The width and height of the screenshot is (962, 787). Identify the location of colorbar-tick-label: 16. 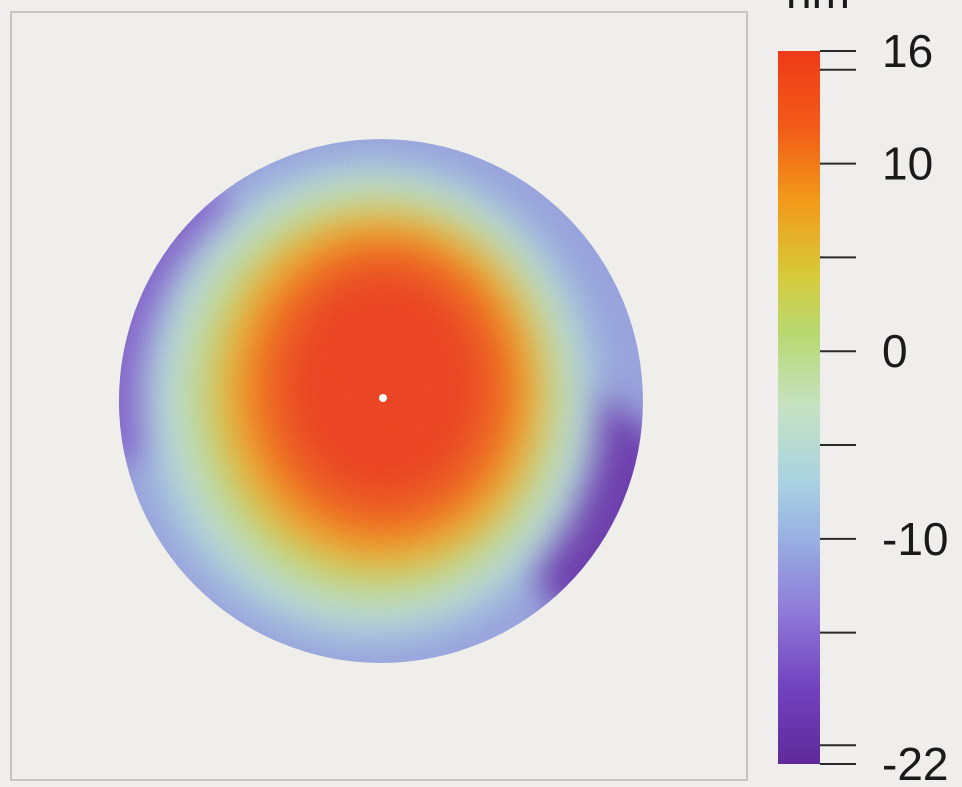
(907, 51).